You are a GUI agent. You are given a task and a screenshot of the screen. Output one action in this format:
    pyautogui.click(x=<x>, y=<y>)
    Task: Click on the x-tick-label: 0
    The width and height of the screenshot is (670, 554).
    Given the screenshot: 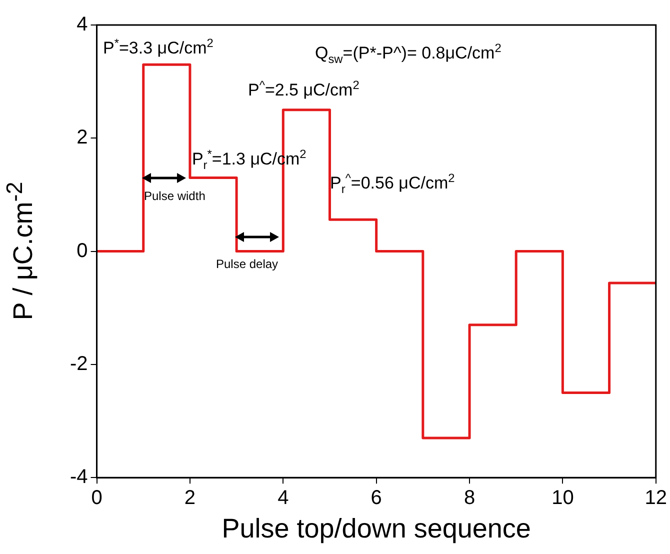 What is the action you would take?
    pyautogui.click(x=96, y=498)
    